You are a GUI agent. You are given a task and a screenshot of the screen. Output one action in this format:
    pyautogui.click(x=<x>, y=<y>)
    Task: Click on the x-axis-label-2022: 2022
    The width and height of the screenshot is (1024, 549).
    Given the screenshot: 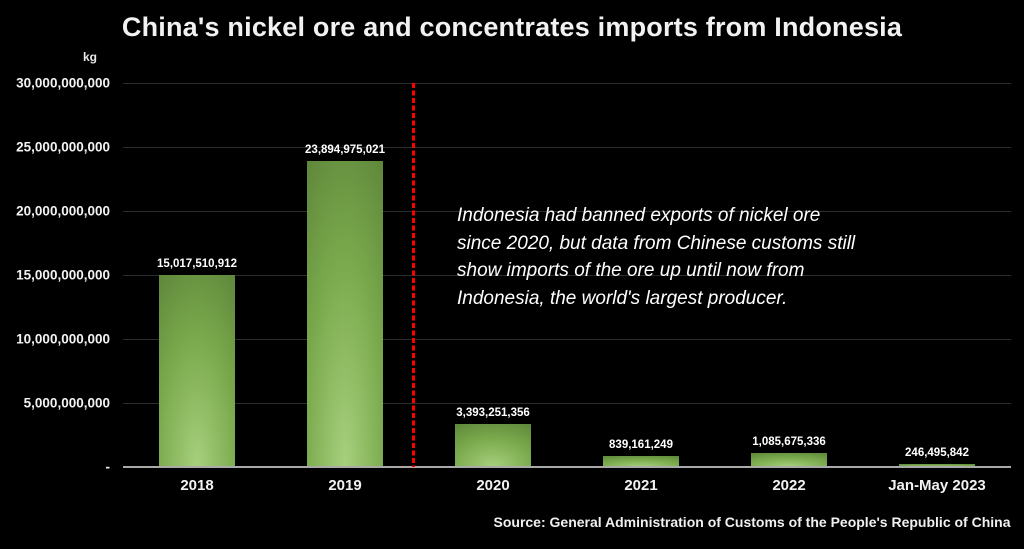 What is the action you would take?
    pyautogui.click(x=789, y=485)
    